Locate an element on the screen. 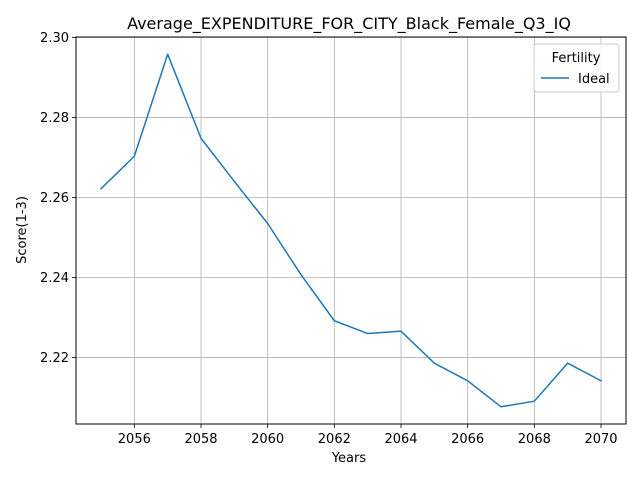  y-tick-label: 2.28 is located at coordinates (54, 118).